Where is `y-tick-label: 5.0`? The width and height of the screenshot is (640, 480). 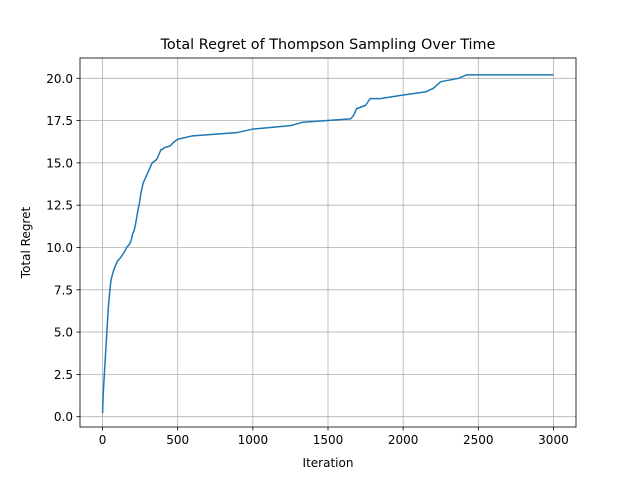
y-tick-label: 5.0 is located at coordinates (63, 333).